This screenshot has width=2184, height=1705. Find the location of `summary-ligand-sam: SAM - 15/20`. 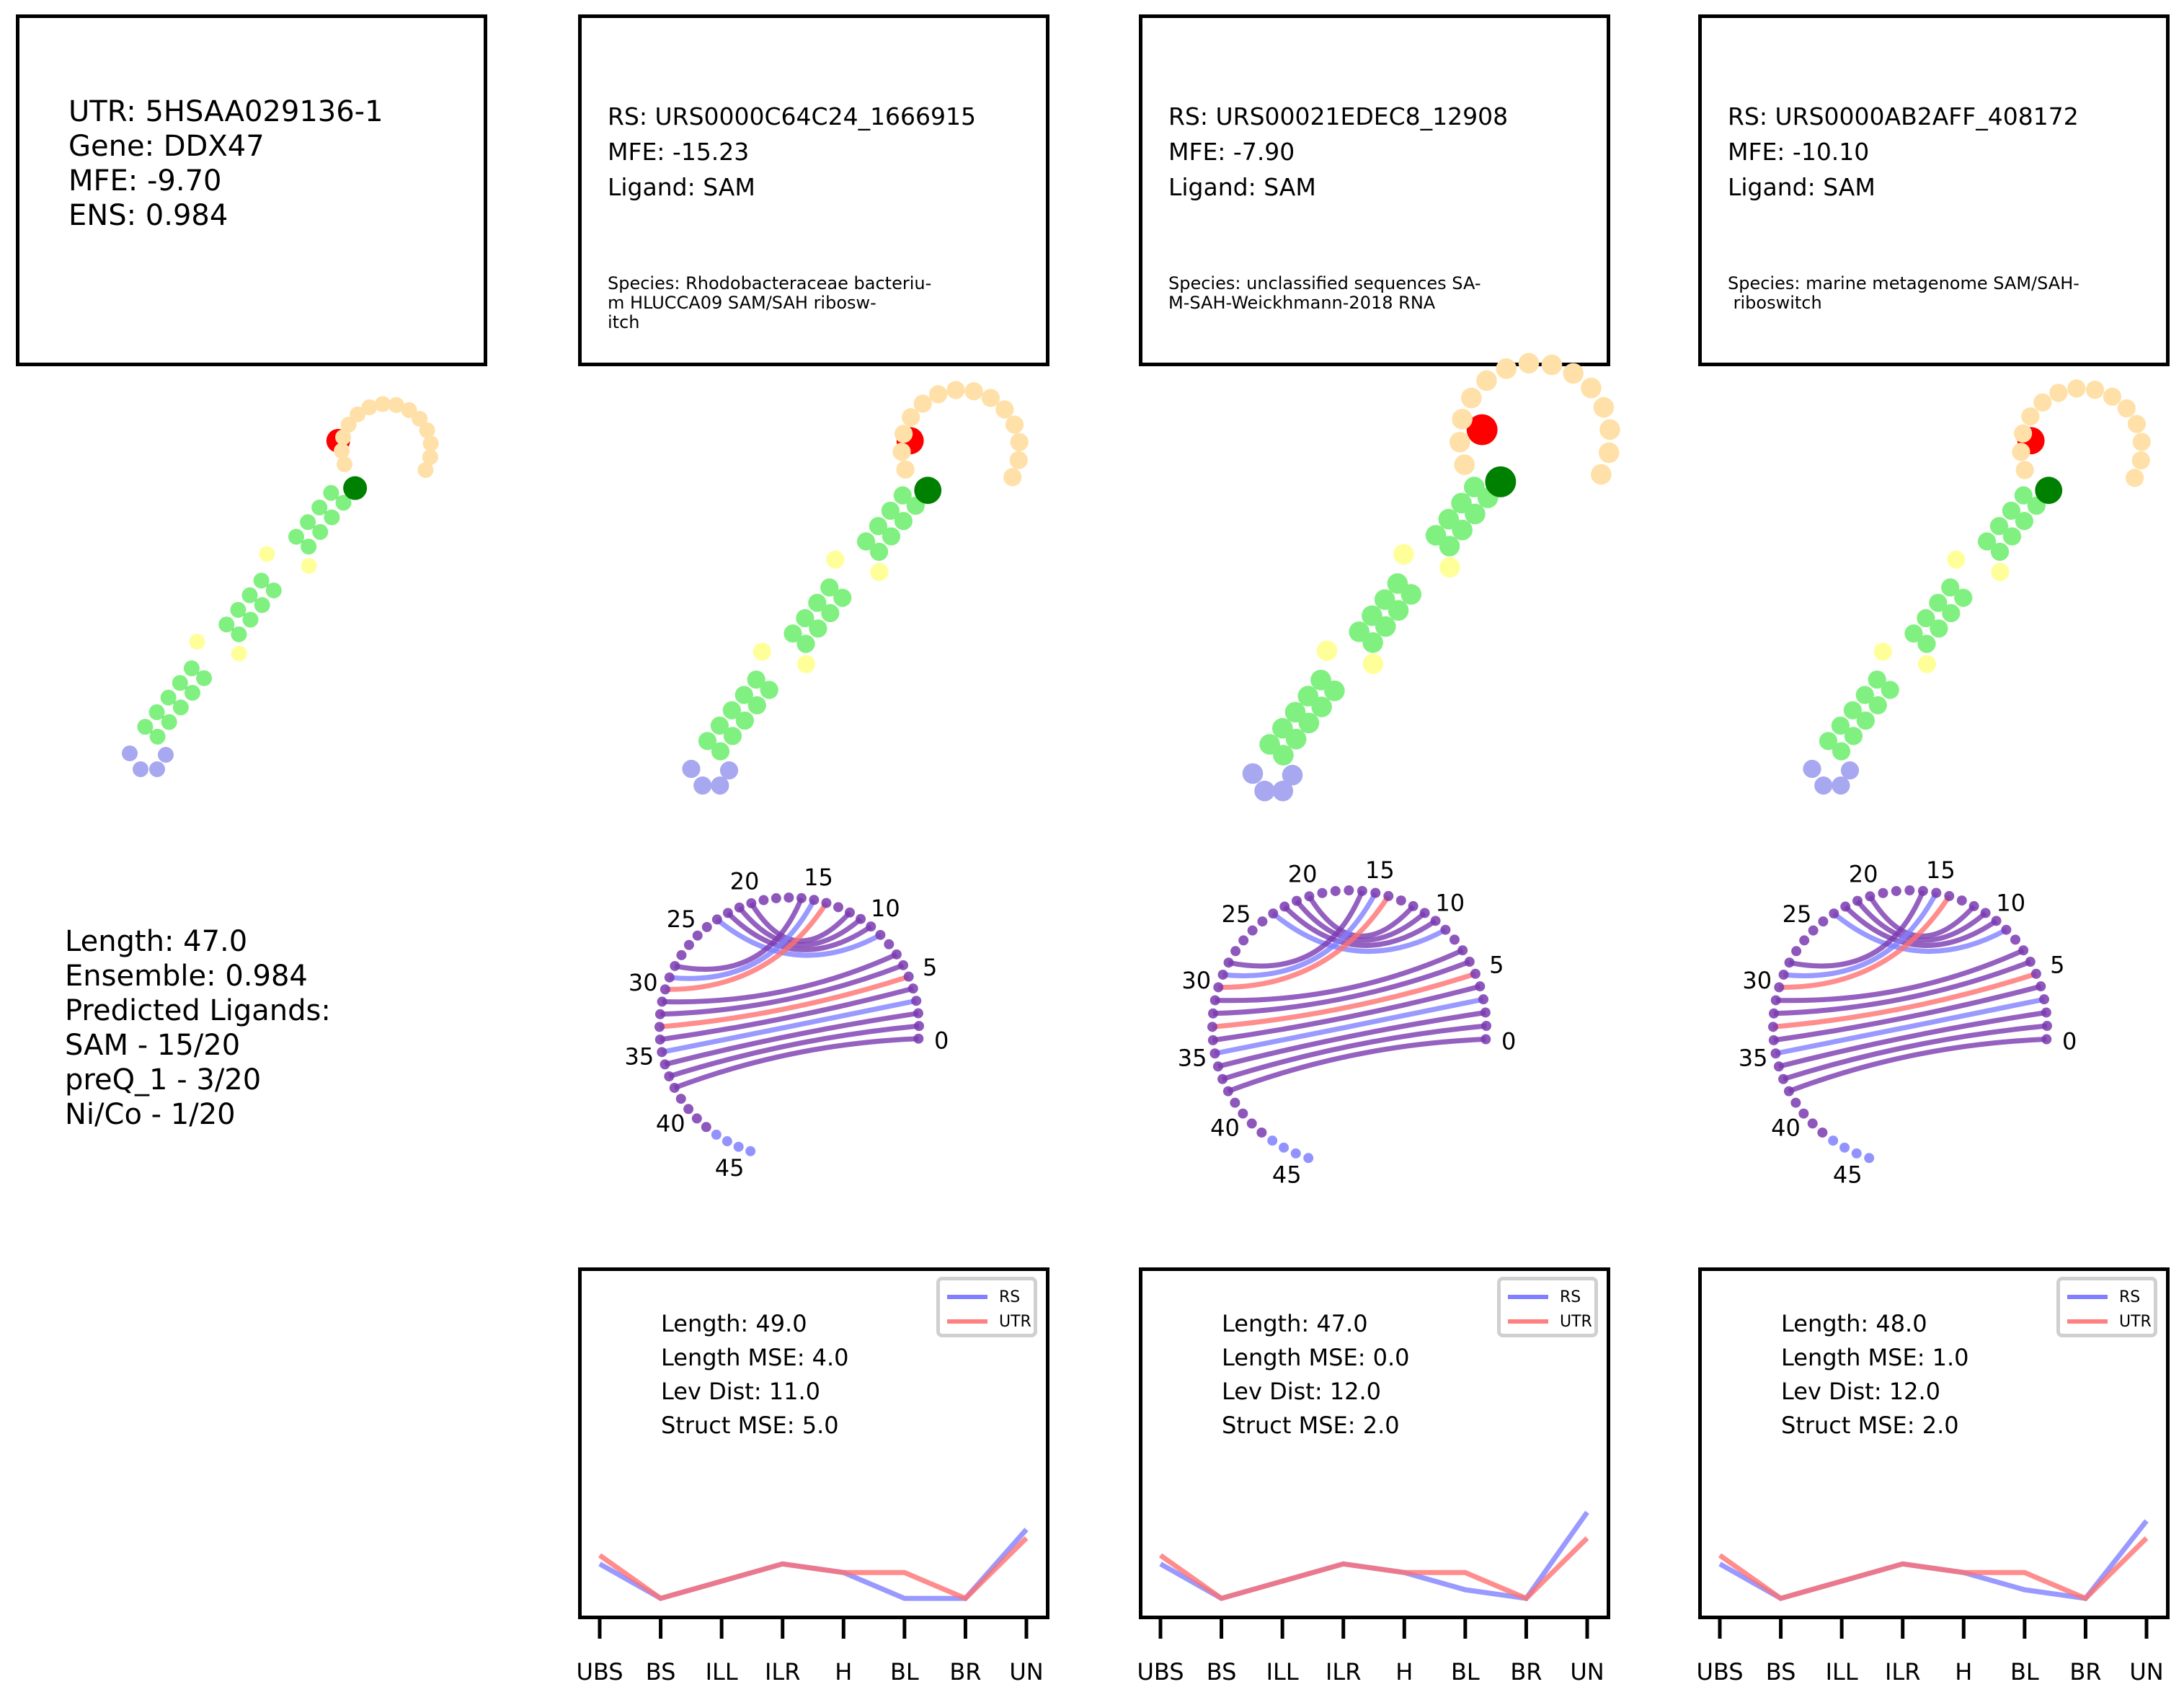

summary-ligand-sam: SAM - 15/20 is located at coordinates (153, 1045).